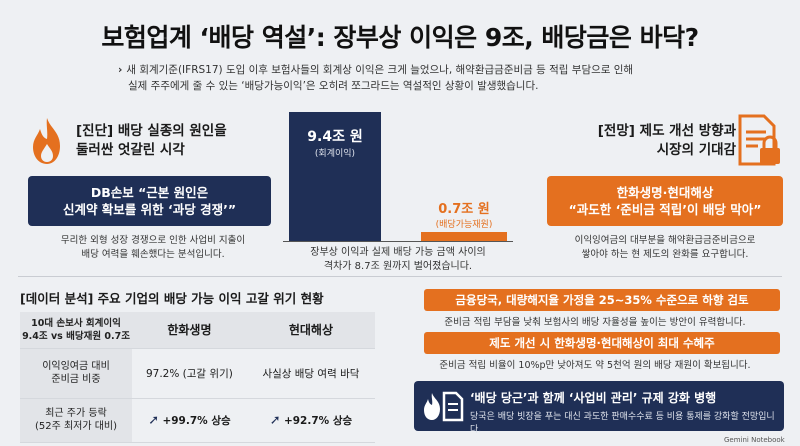 This screenshot has width=800, height=446. What do you see at coordinates (153, 254) in the screenshot?
I see `diagnosis-note-line-2: 배당 여력을 훼손했다는 분석입니다.` at bounding box center [153, 254].